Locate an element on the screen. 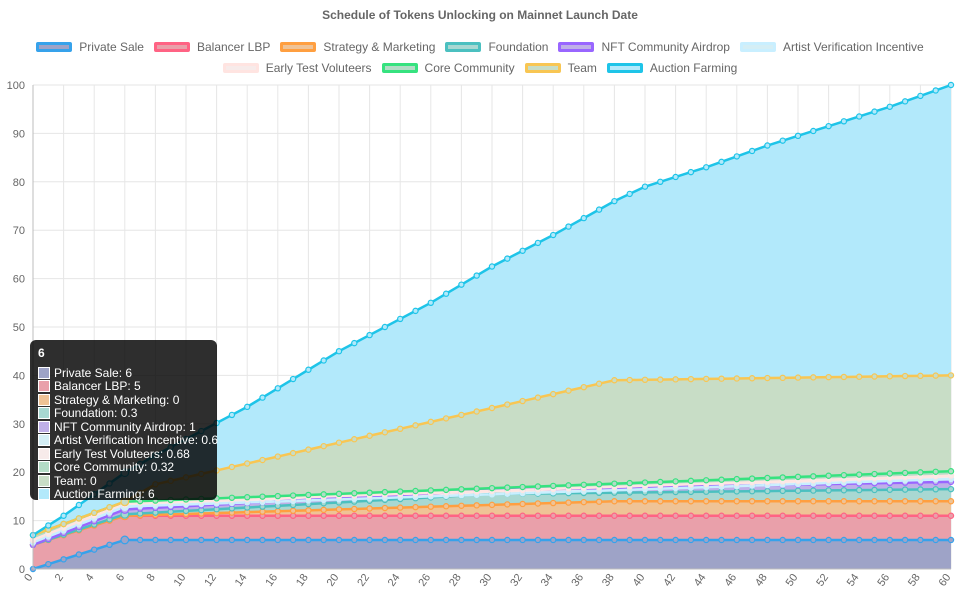 The image size is (960, 593). legend-item-early-test-voluteers: Early Test Voluteers is located at coordinates (297, 68).